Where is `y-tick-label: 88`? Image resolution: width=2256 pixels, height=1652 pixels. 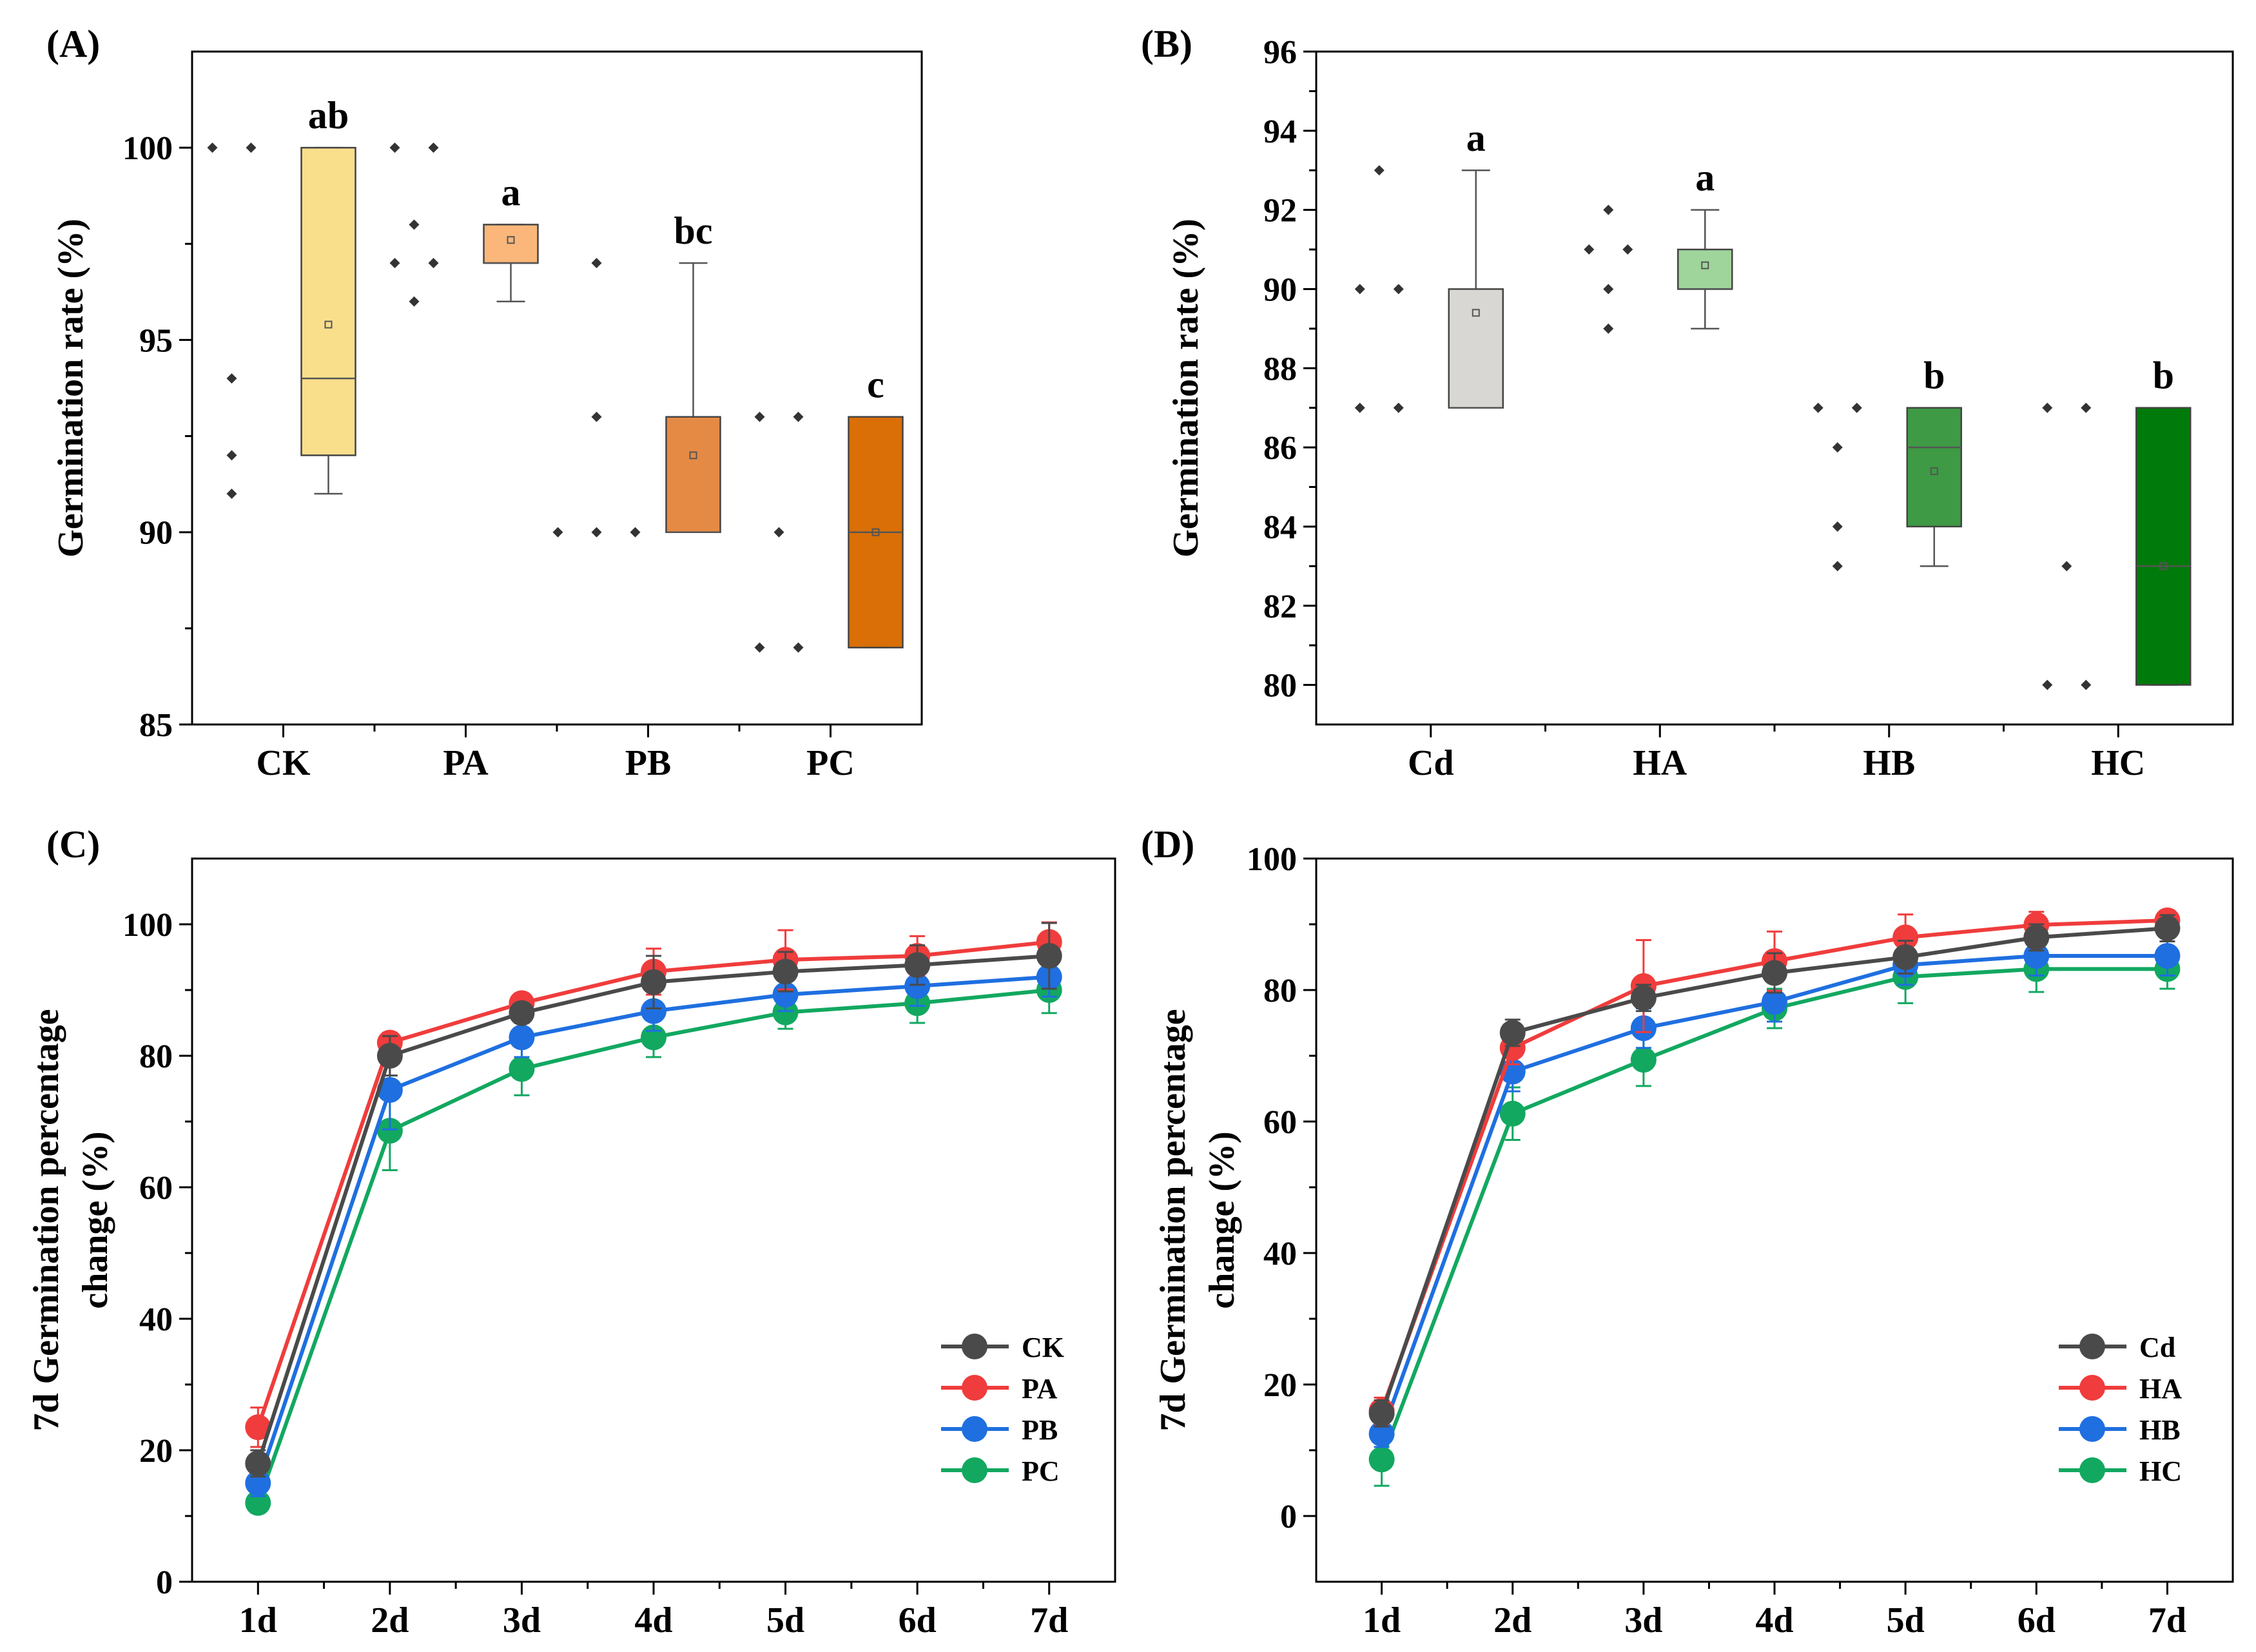 y-tick-label: 88 is located at coordinates (1280, 369).